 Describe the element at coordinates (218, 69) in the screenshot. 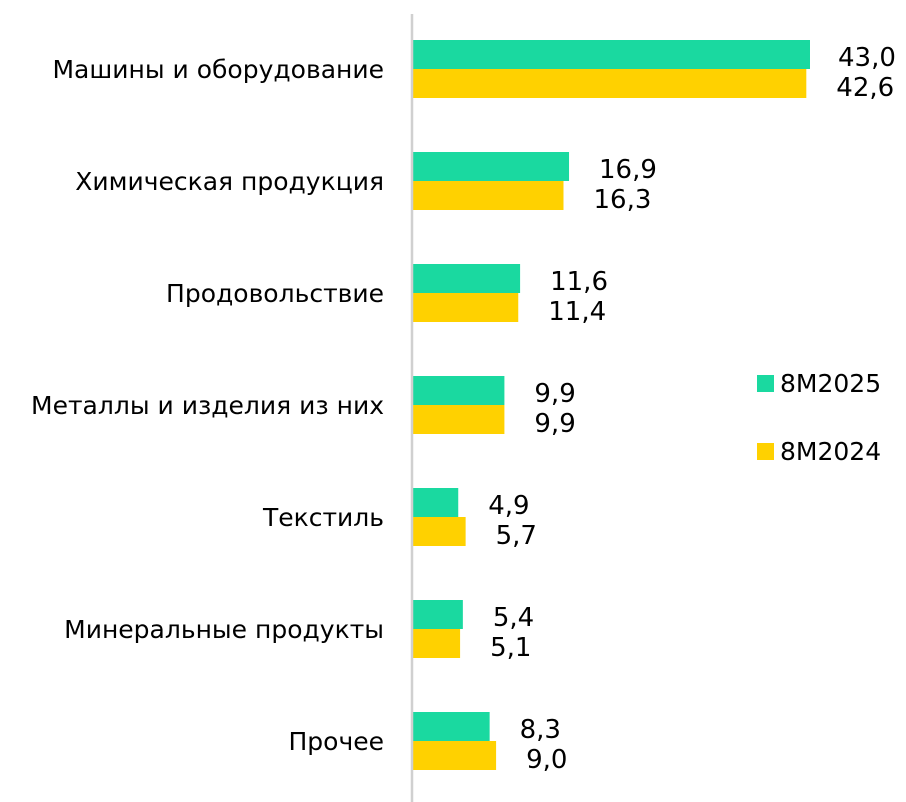

I see `category-label-cat-0: Машины и оборудование` at that location.